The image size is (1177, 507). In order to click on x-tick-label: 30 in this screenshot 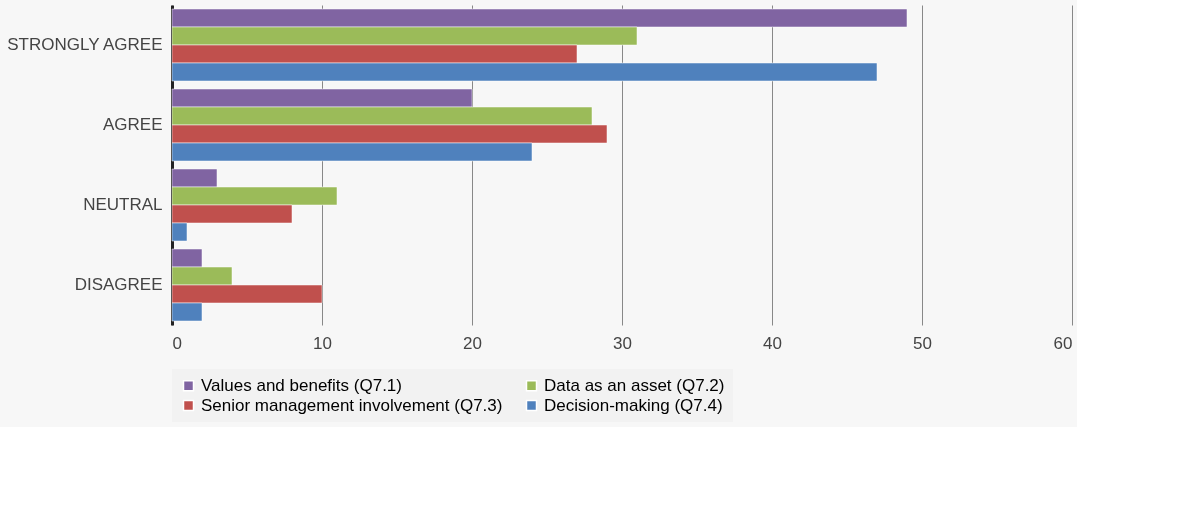, I will do `click(622, 343)`.